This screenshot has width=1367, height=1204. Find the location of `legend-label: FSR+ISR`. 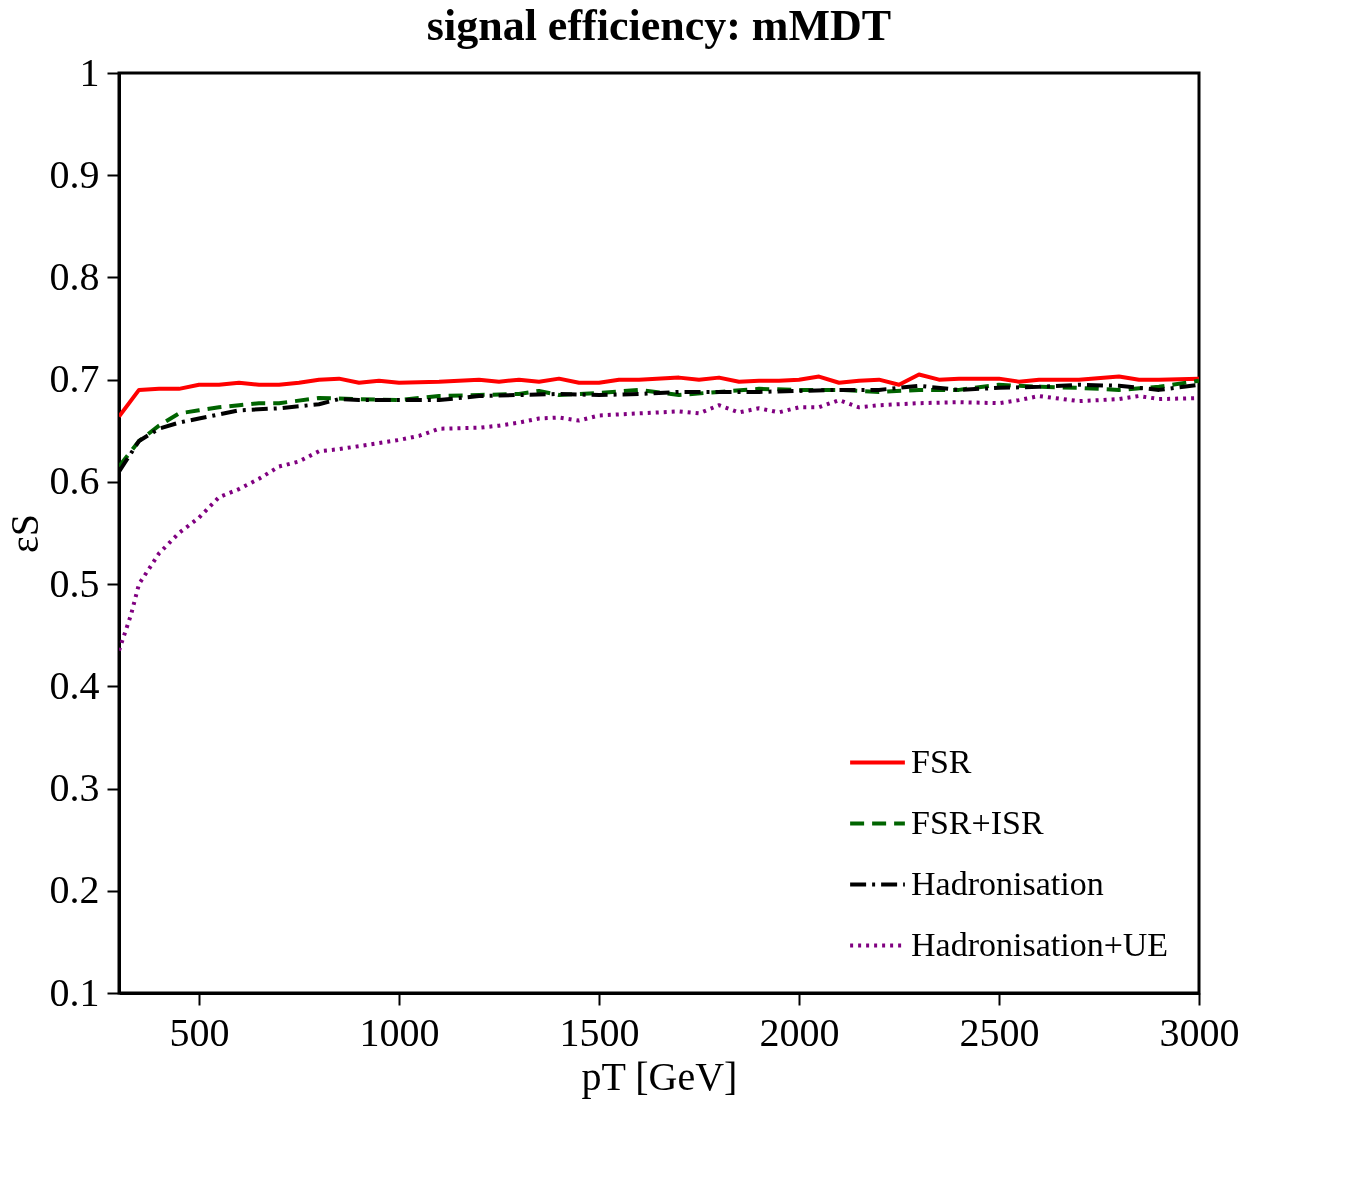

legend-label: FSR+ISR is located at coordinates (977, 822).